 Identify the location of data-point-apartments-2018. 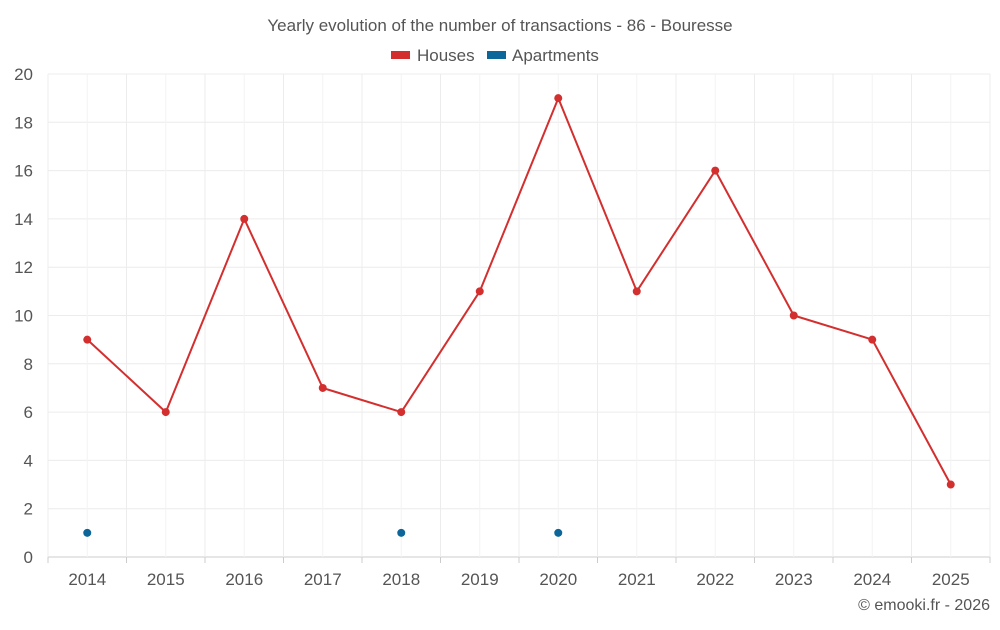
(401, 532).